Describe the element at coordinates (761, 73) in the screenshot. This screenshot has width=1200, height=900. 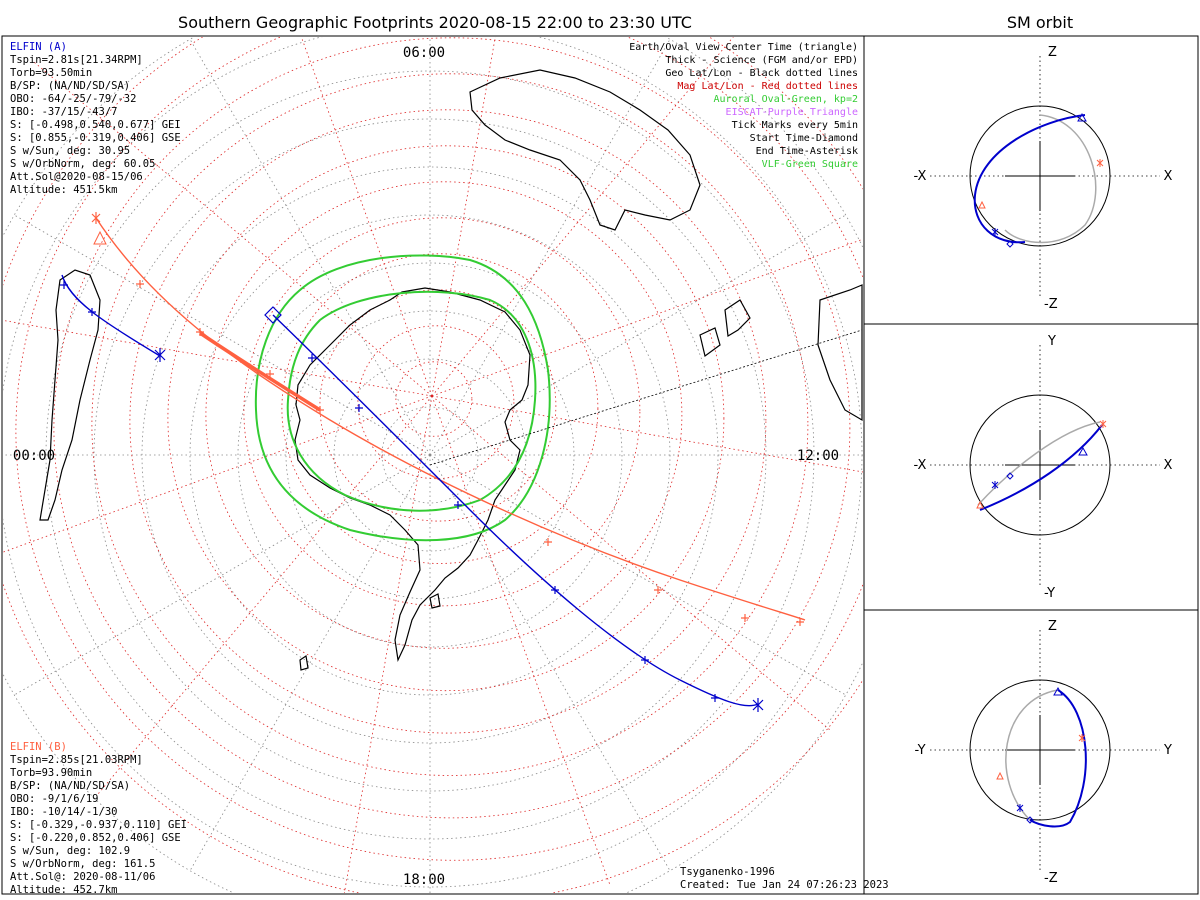
I see `legend-entry: Geo Lat/Lon - Black dotted lines` at that location.